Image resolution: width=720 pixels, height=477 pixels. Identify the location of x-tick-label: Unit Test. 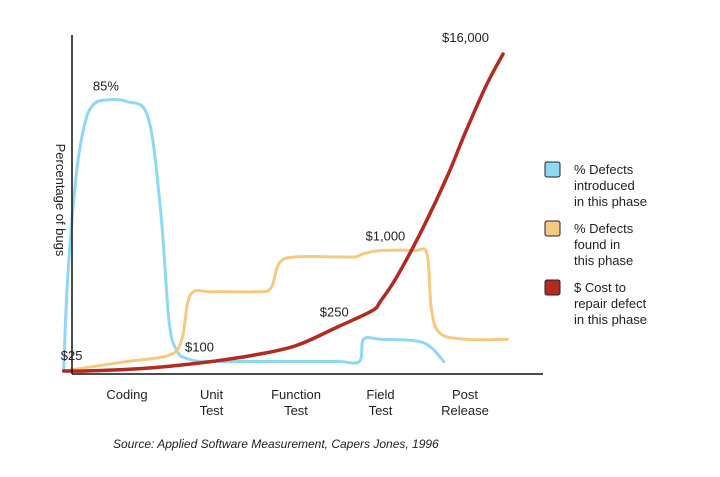
(212, 402).